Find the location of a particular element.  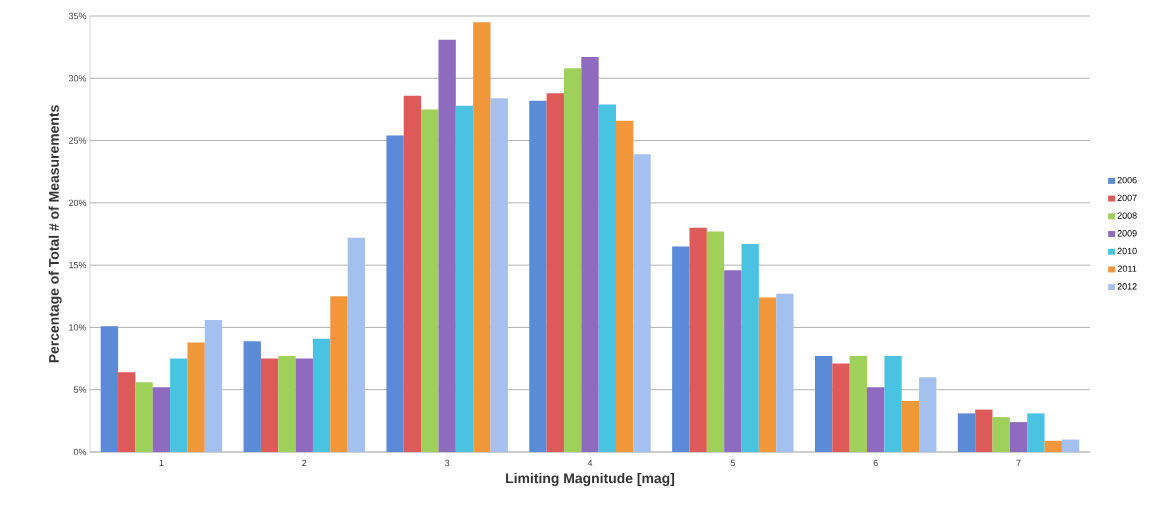

legend-label: 2006 is located at coordinates (1127, 180).